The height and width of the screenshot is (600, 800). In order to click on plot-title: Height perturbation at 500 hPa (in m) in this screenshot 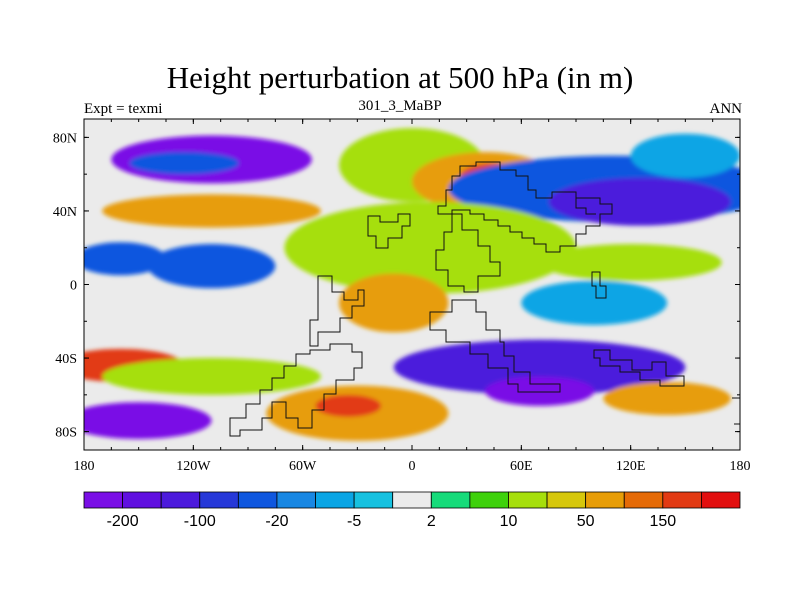, I will do `click(400, 77)`.